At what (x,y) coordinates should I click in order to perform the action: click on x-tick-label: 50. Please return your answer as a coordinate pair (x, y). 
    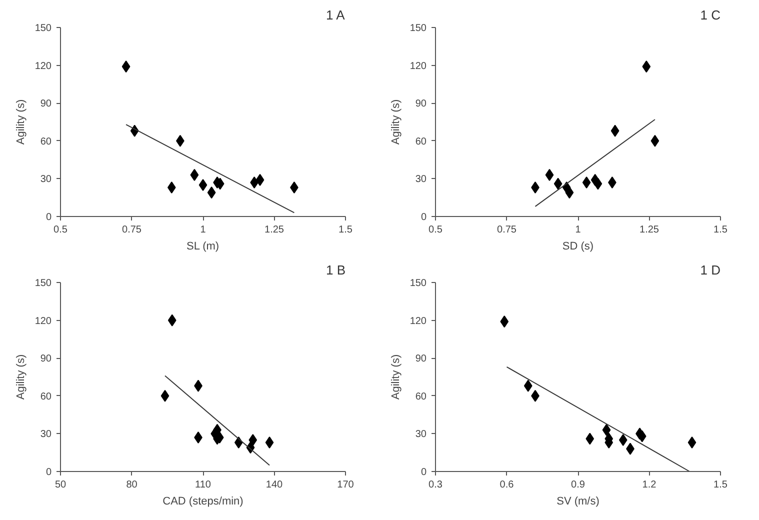
    Looking at the image, I should click on (60, 485).